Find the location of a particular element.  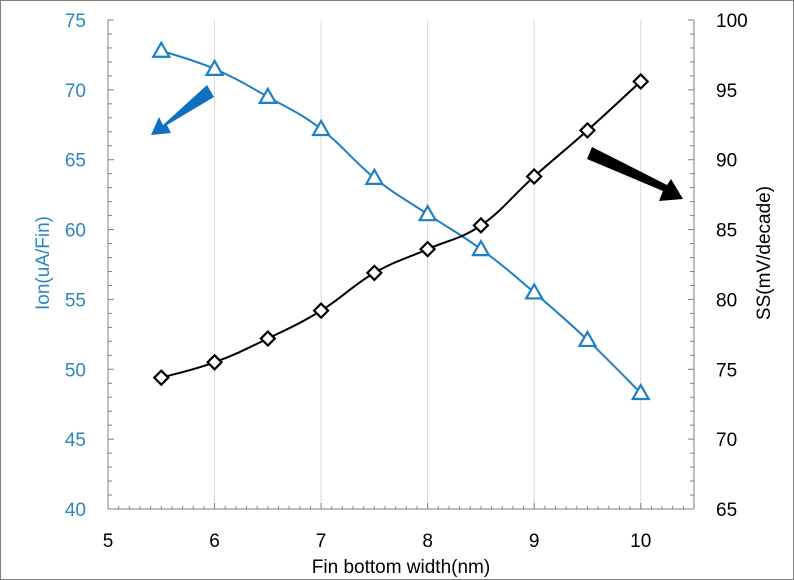

y-right-tick-label: 95 is located at coordinates (726, 91).